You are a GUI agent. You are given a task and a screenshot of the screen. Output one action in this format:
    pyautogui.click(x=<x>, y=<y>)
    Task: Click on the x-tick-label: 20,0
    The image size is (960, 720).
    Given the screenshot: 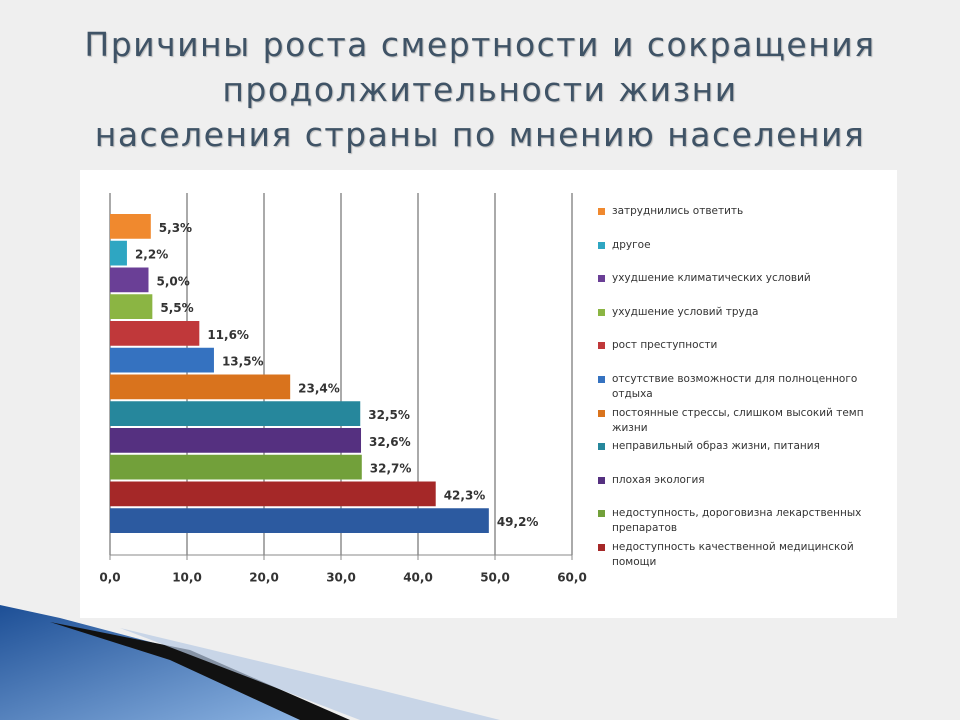 What is the action you would take?
    pyautogui.click(x=264, y=578)
    